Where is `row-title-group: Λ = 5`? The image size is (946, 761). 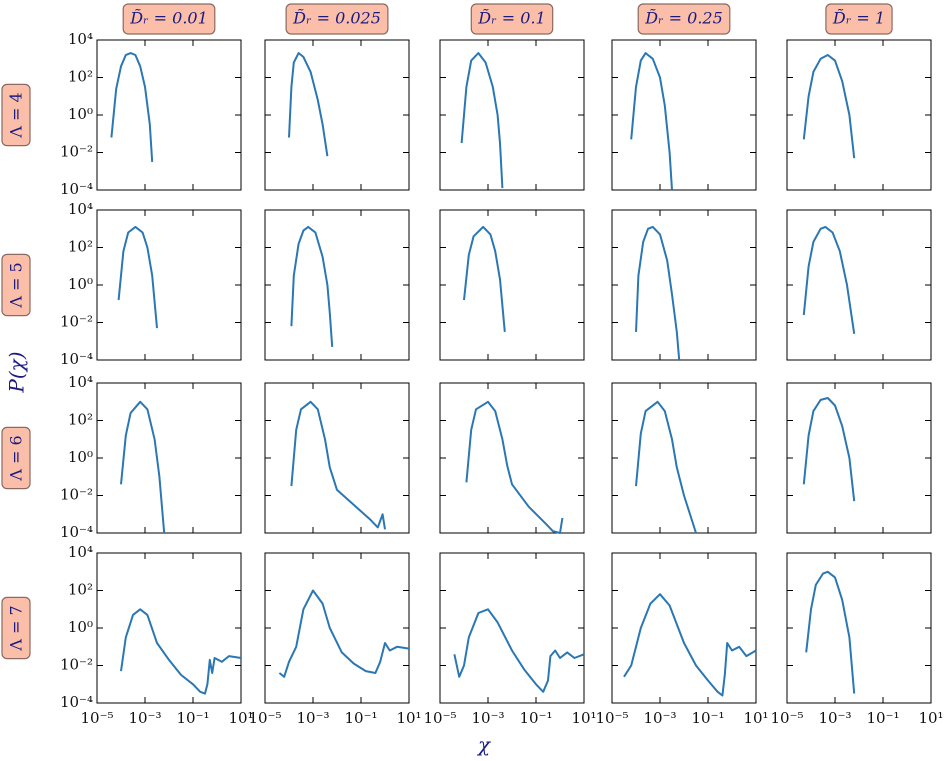
row-title-group: Λ = 5 is located at coordinates (16, 285).